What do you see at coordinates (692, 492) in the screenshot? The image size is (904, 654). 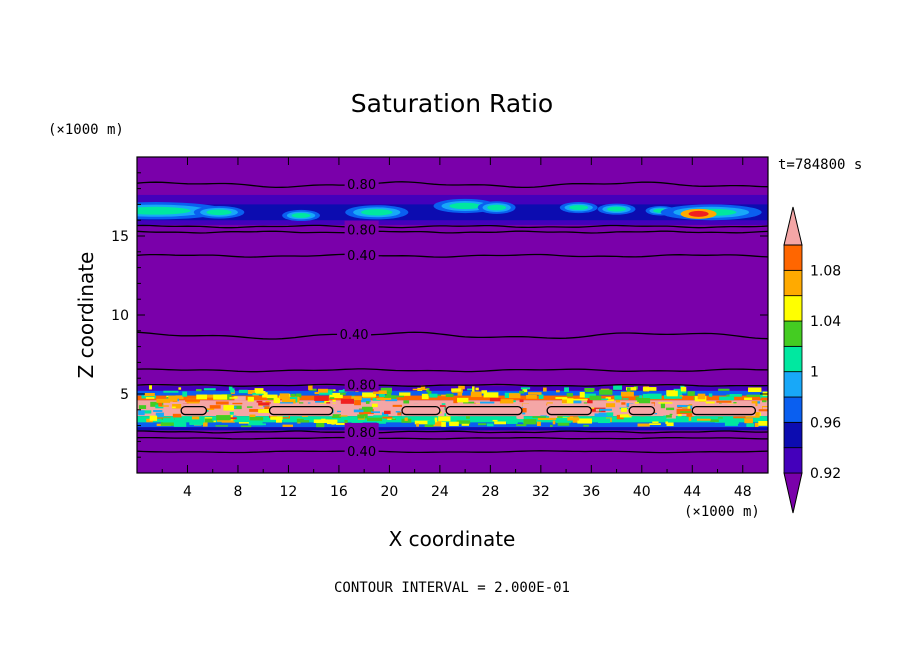 I see `x-tick-label: 44` at bounding box center [692, 492].